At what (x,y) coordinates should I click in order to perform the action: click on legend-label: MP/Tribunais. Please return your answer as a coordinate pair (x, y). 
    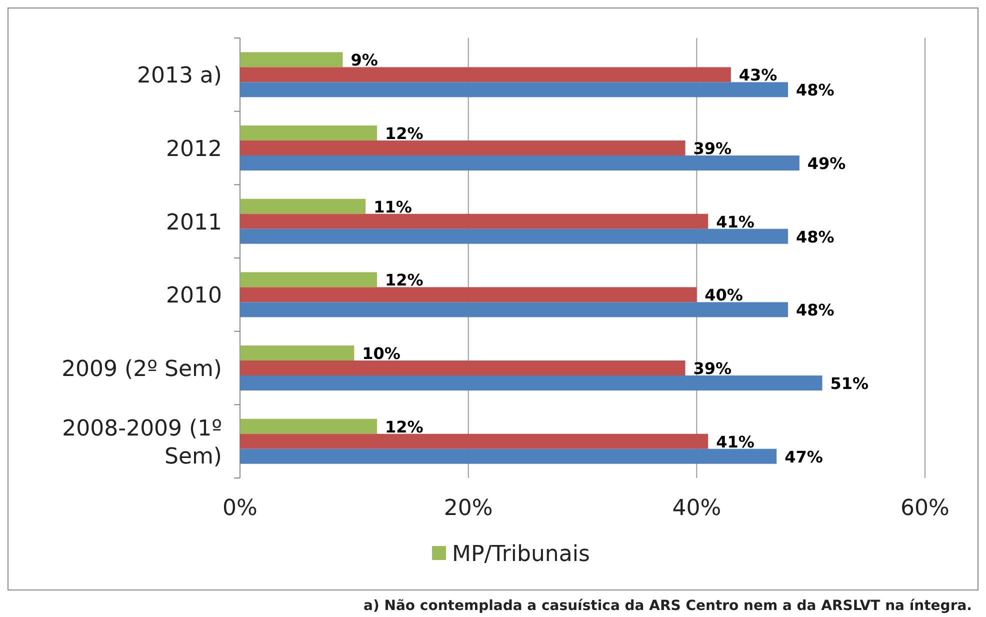
    Looking at the image, I should click on (521, 554).